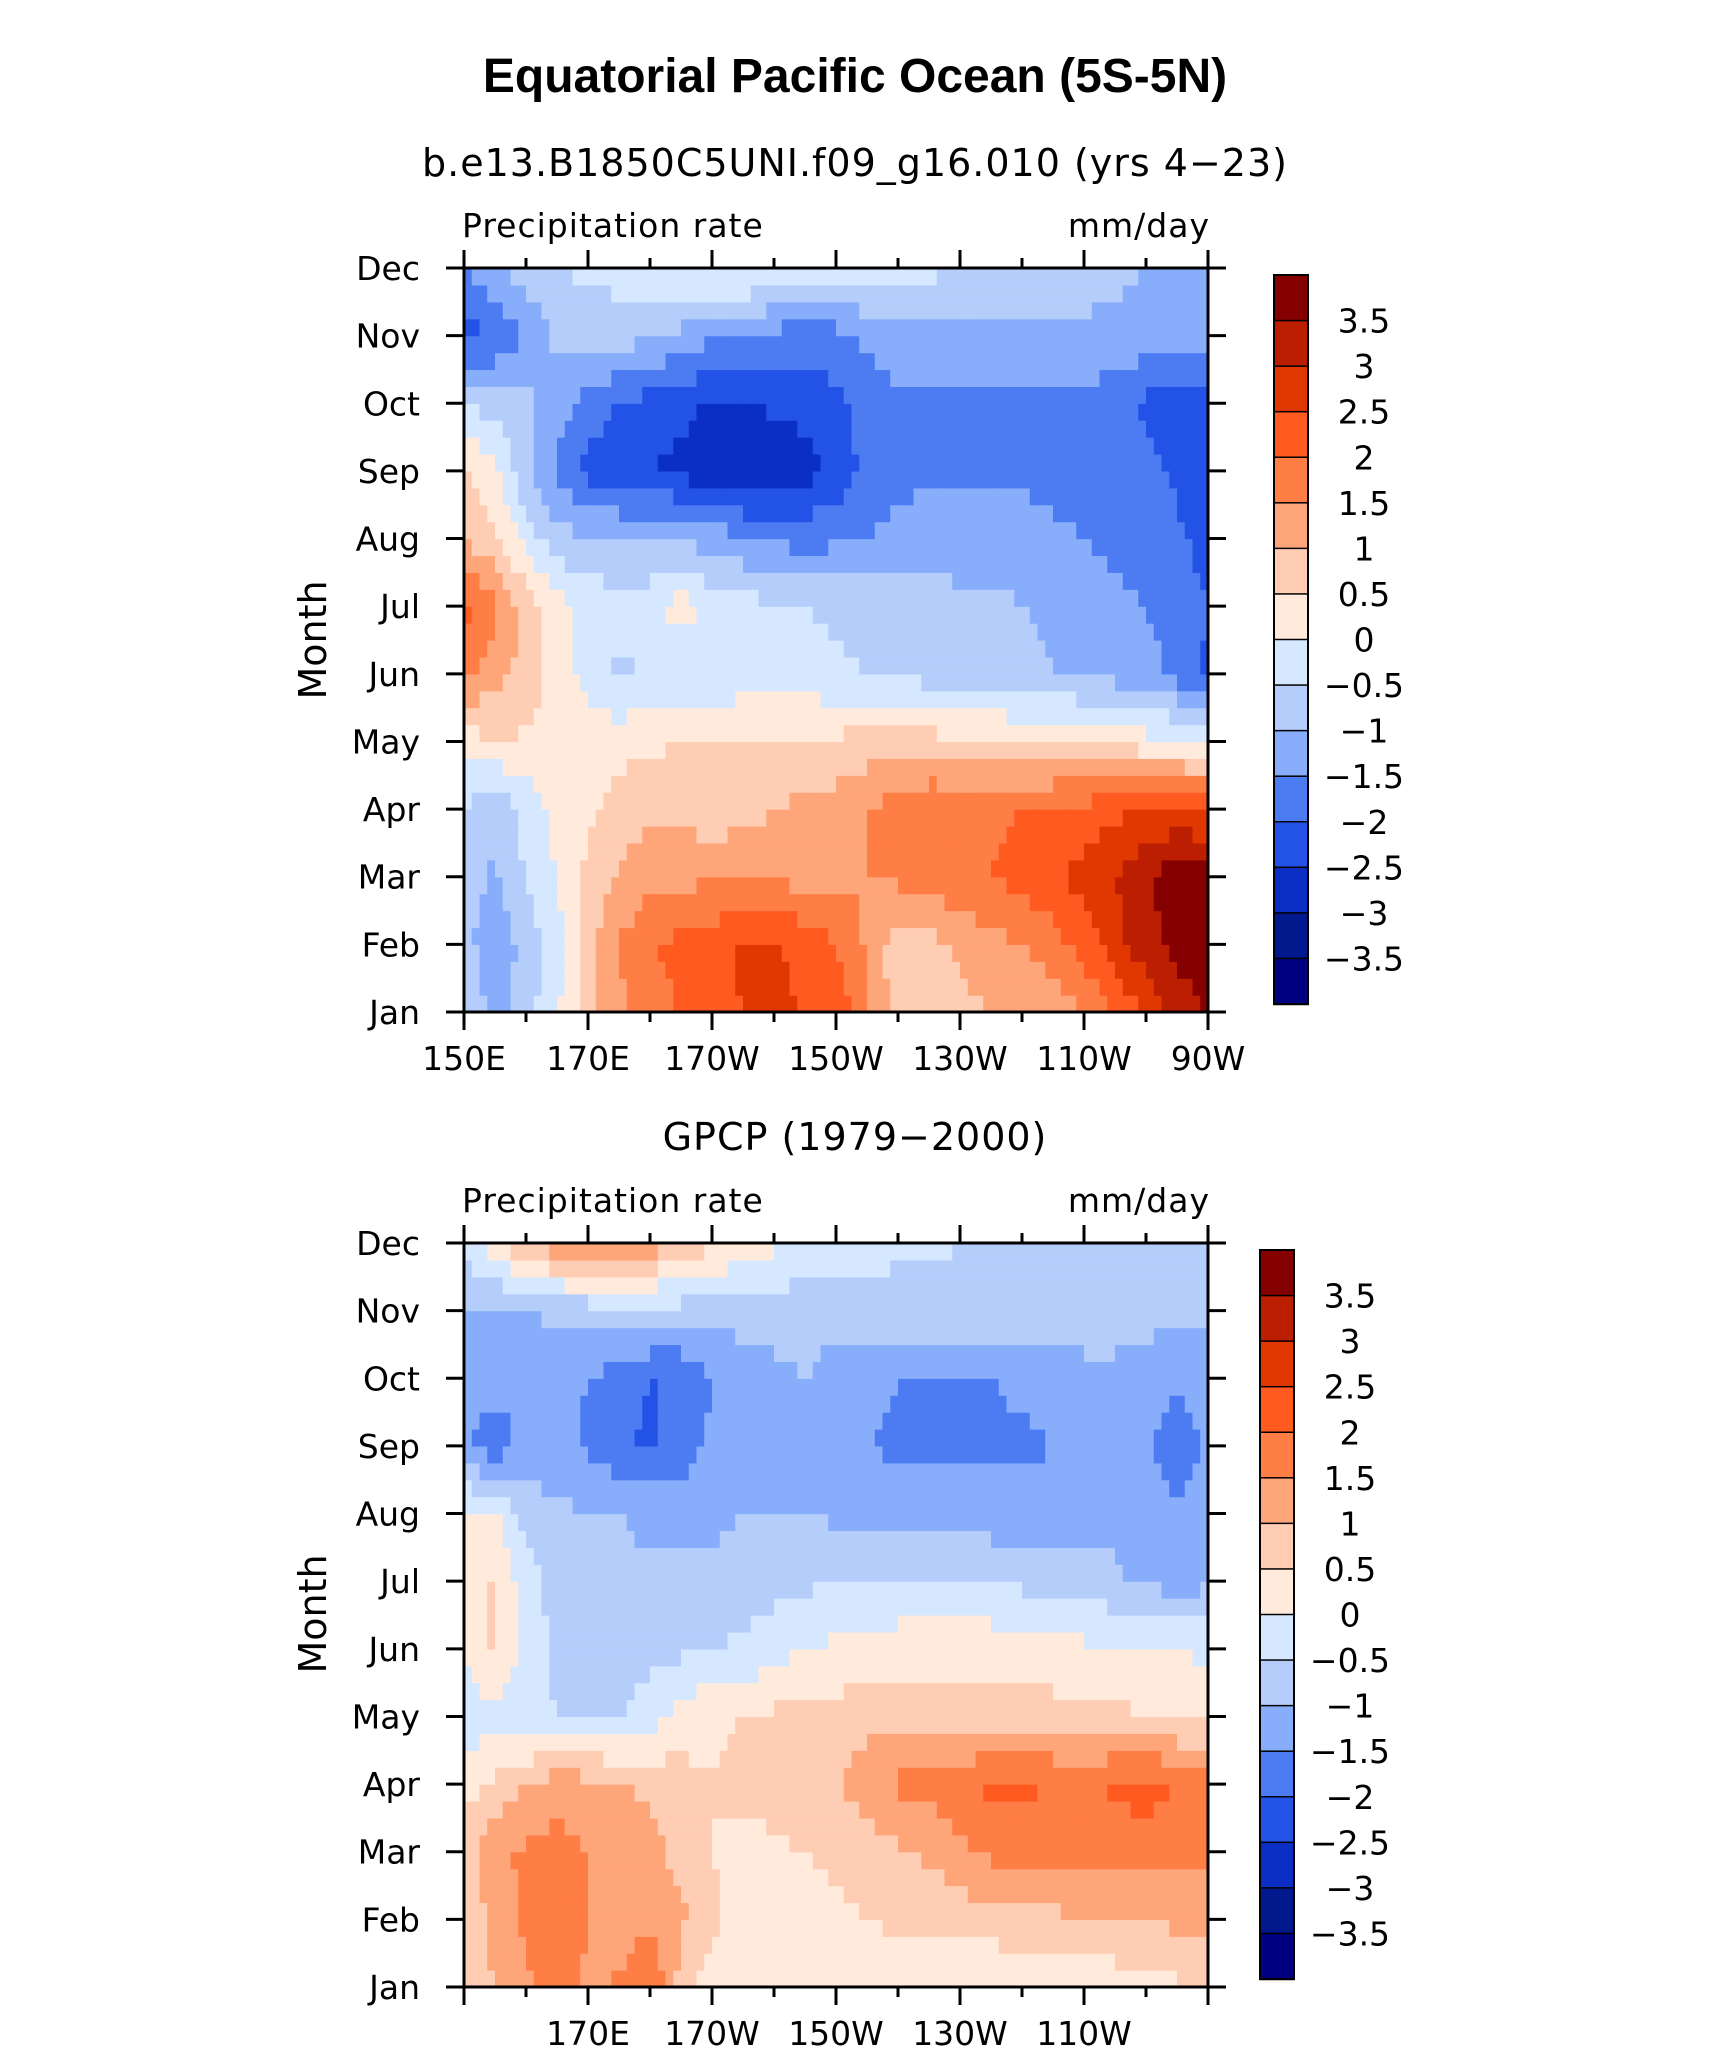 The width and height of the screenshot is (1710, 2062). What do you see at coordinates (1291, 389) in the screenshot?
I see `colorbar-swatch` at bounding box center [1291, 389].